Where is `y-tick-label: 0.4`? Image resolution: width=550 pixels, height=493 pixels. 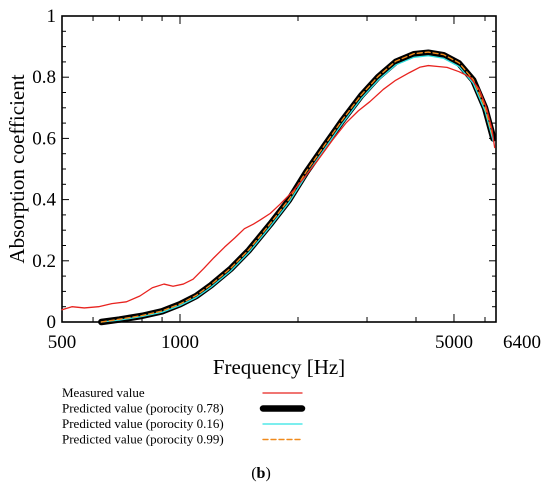 y-tick-label: 0.4 is located at coordinates (44, 200).